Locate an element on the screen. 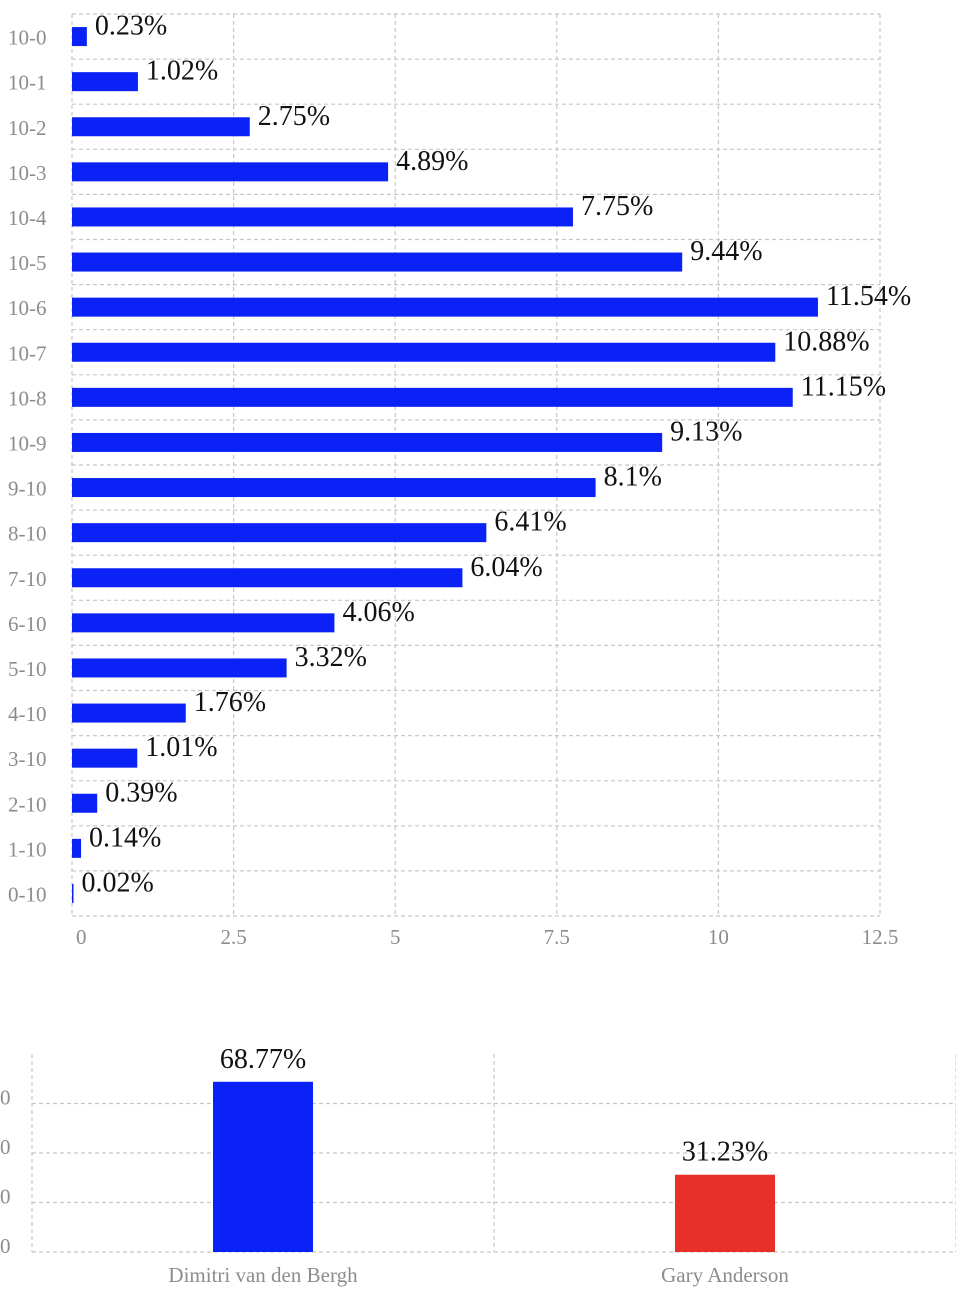  data-label: 4.89% is located at coordinates (432, 161).